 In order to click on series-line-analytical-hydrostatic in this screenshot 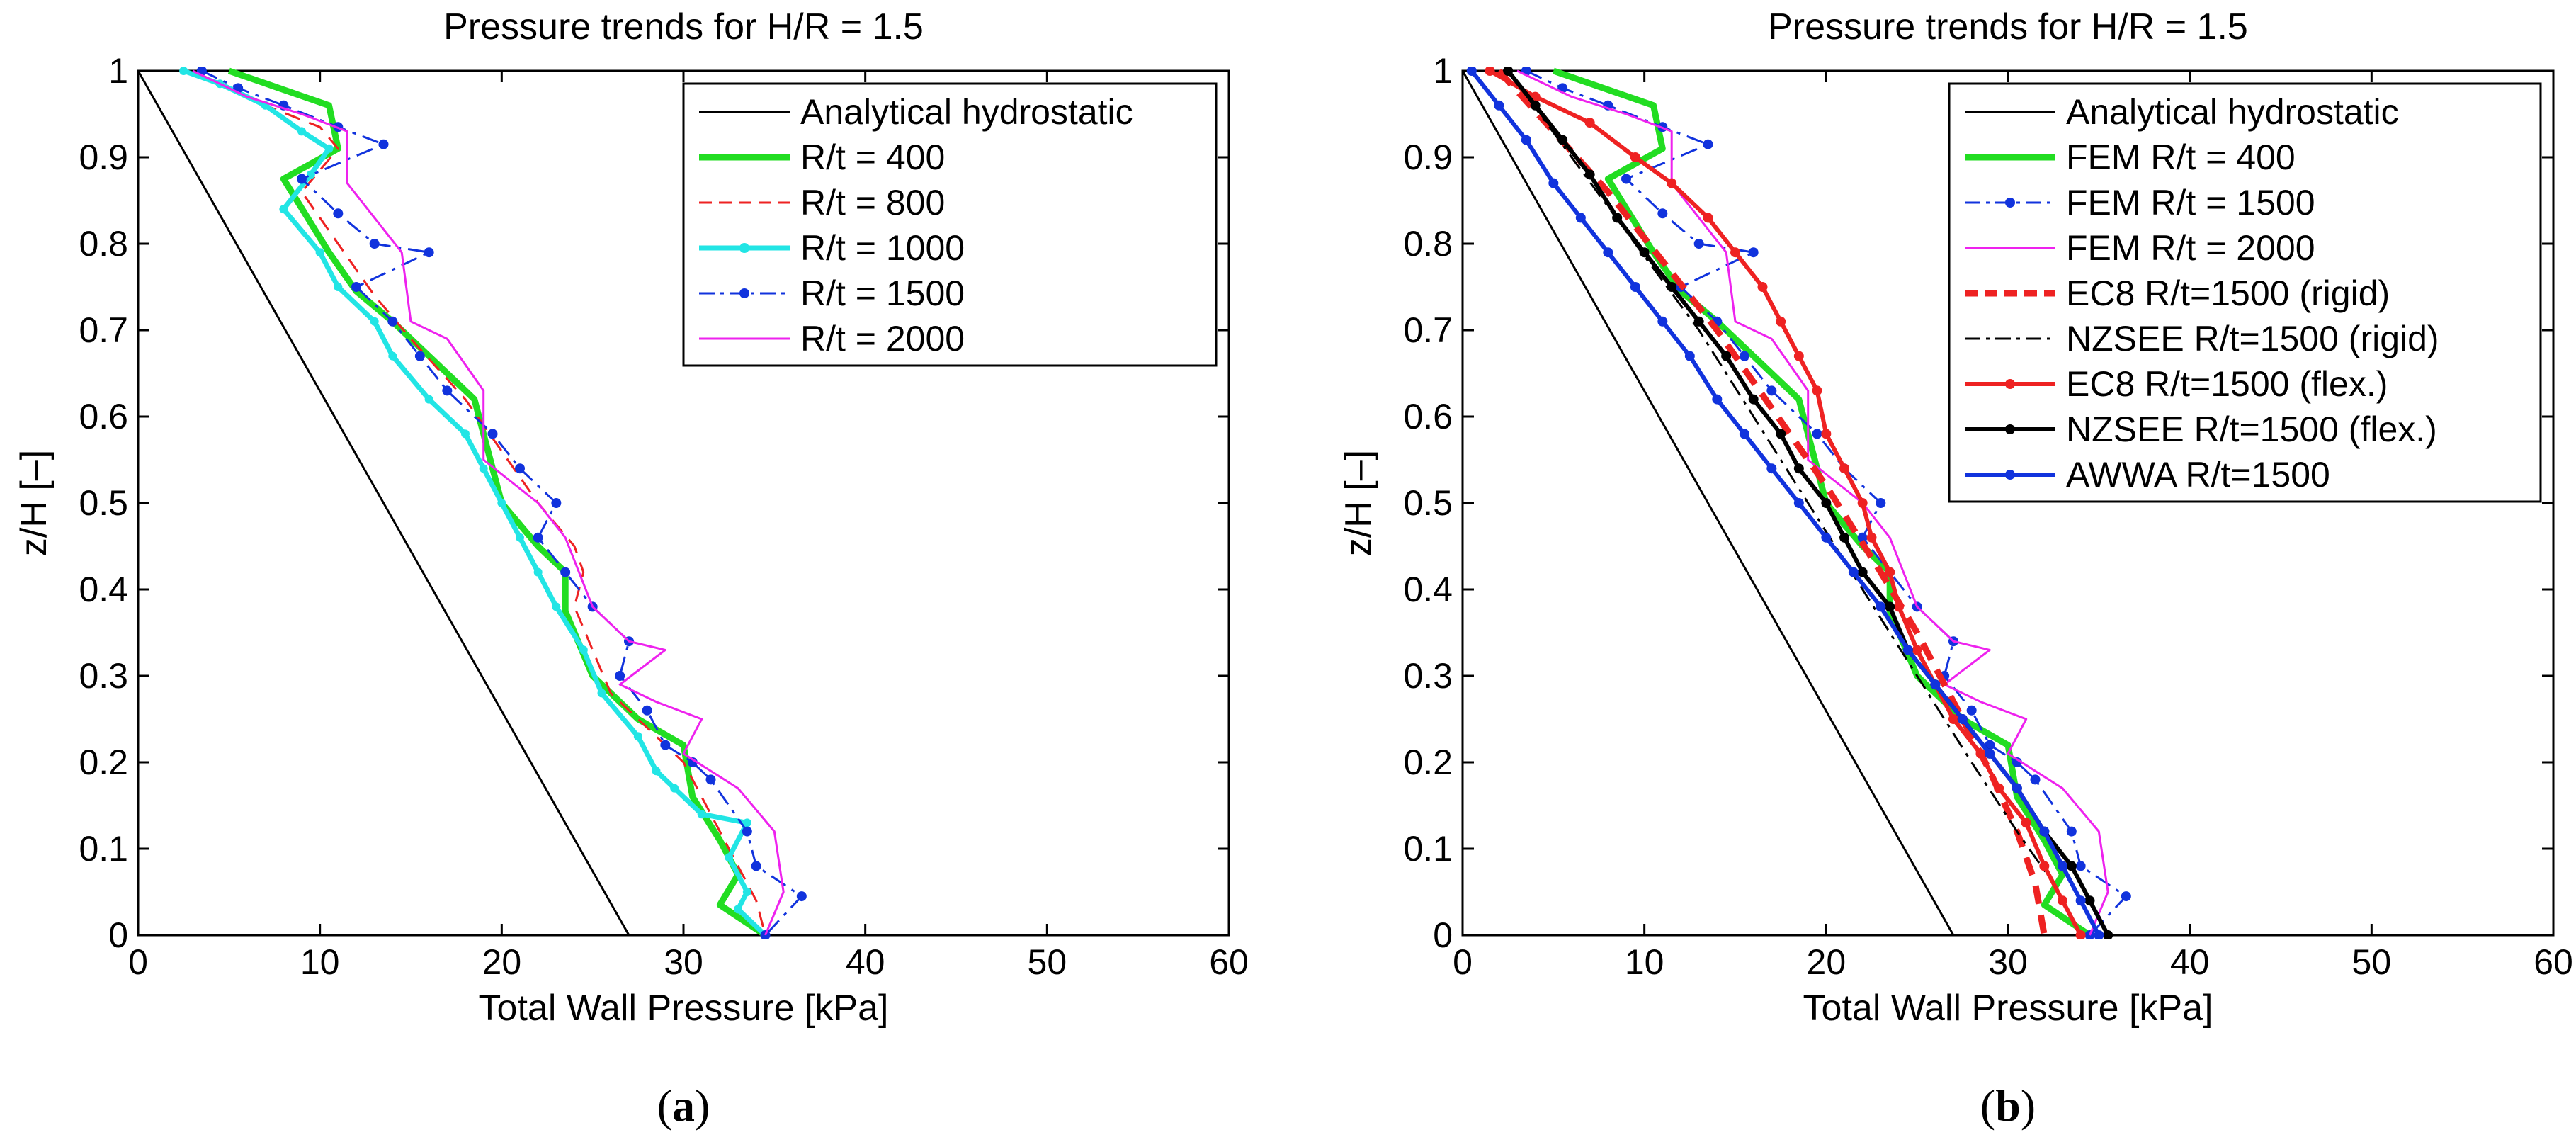, I will do `click(384, 503)`.